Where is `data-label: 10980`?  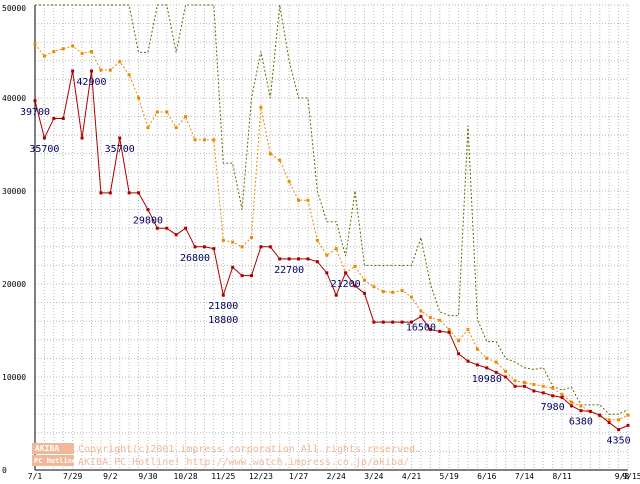
data-label: 10980 is located at coordinates (487, 379).